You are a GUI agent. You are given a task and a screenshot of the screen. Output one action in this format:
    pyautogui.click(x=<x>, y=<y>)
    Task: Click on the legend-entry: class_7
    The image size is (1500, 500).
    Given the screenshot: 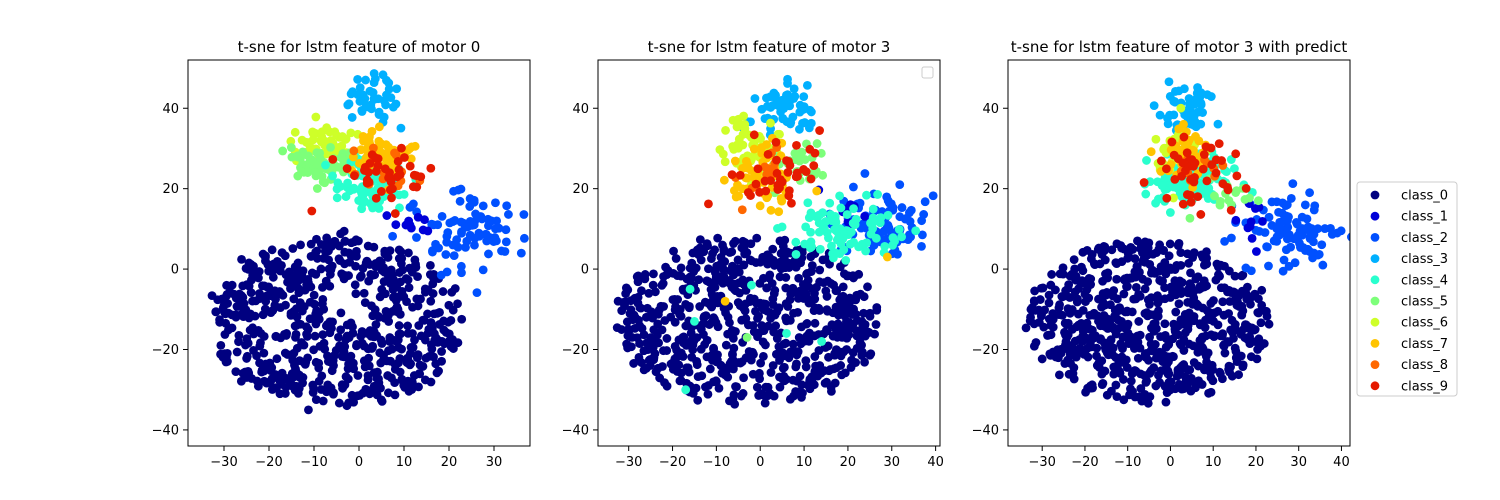 What is the action you would take?
    pyautogui.click(x=1409, y=344)
    